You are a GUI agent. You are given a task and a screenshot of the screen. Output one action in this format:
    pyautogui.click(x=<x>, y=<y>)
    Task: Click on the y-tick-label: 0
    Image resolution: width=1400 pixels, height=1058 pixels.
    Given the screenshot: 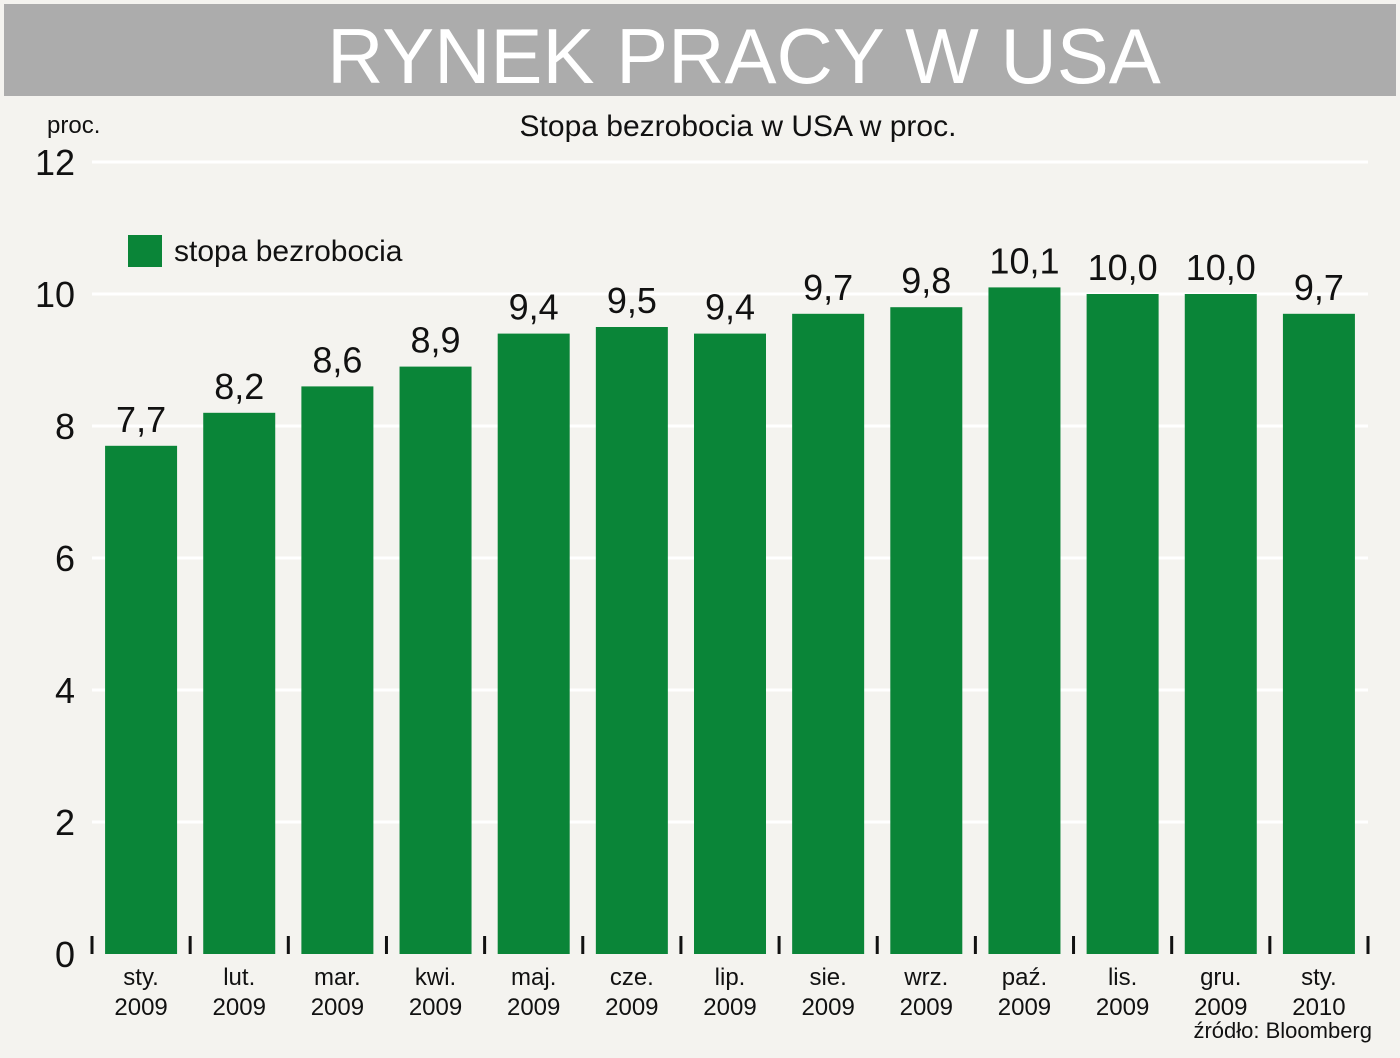 What is the action you would take?
    pyautogui.click(x=65, y=954)
    